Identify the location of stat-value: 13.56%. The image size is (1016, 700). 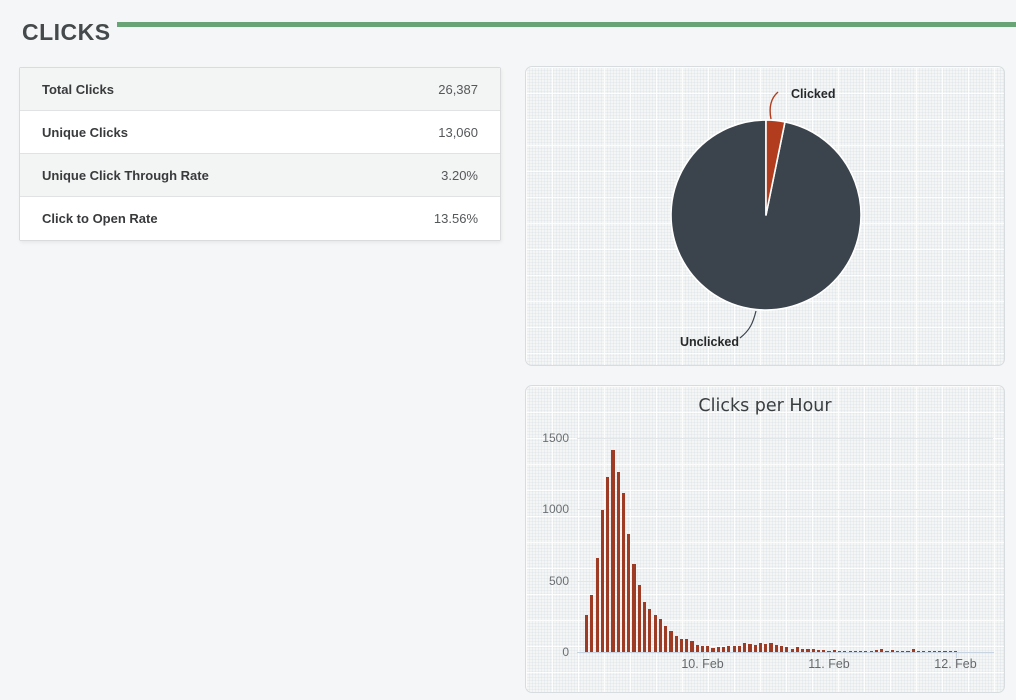
(455, 218).